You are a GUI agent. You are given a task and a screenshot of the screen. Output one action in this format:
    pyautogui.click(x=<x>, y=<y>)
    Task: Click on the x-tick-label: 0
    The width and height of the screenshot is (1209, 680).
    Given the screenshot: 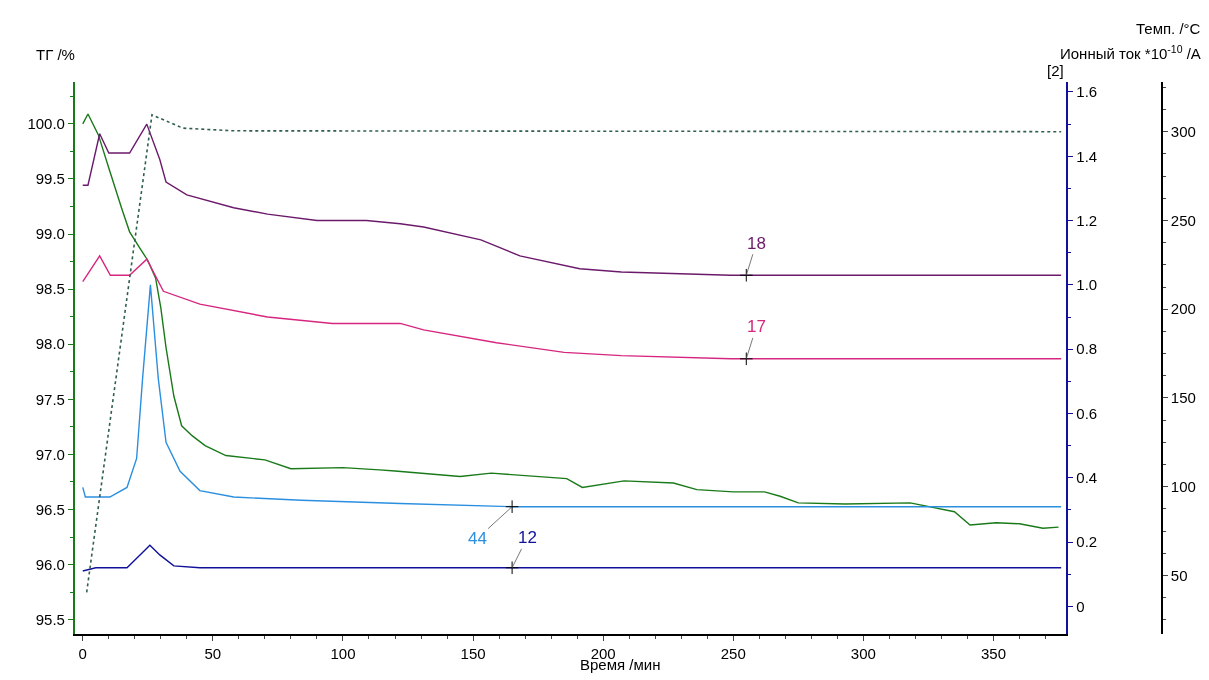 What is the action you would take?
    pyautogui.click(x=82, y=653)
    